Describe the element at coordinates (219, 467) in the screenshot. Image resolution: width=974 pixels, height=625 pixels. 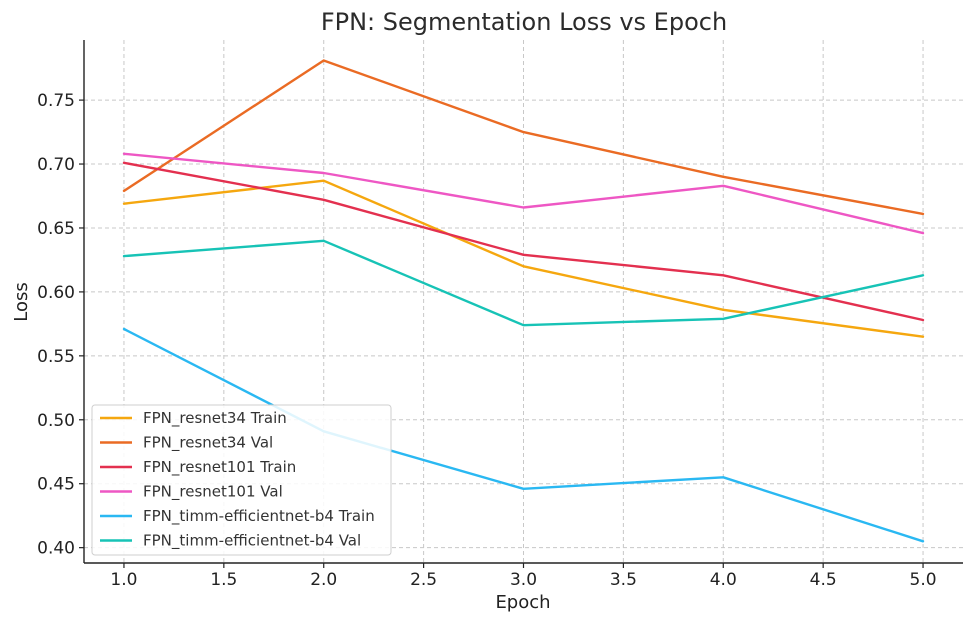
I see `legend-label-2: FPN_resnet101 Train` at that location.